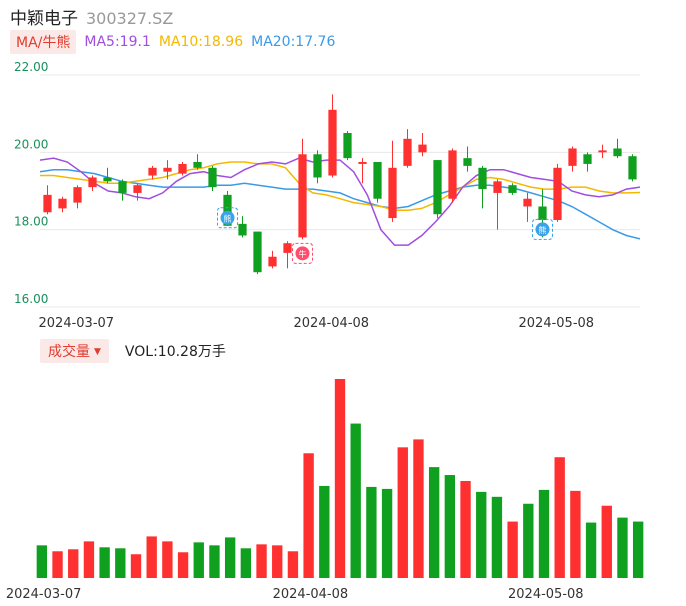 This screenshot has width=686, height=606. I want to click on stock-header: 中颖电子 300327.SZ, so click(92, 16).